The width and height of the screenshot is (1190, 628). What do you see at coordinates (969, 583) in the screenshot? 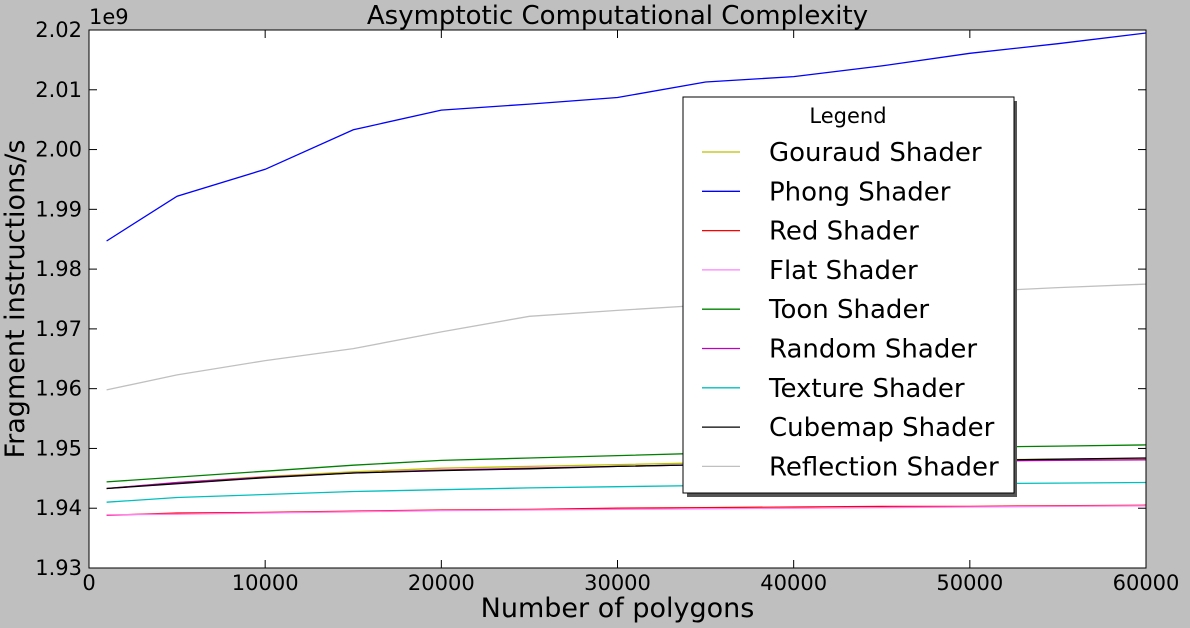
I see `x-tick-label: 50000` at bounding box center [969, 583].